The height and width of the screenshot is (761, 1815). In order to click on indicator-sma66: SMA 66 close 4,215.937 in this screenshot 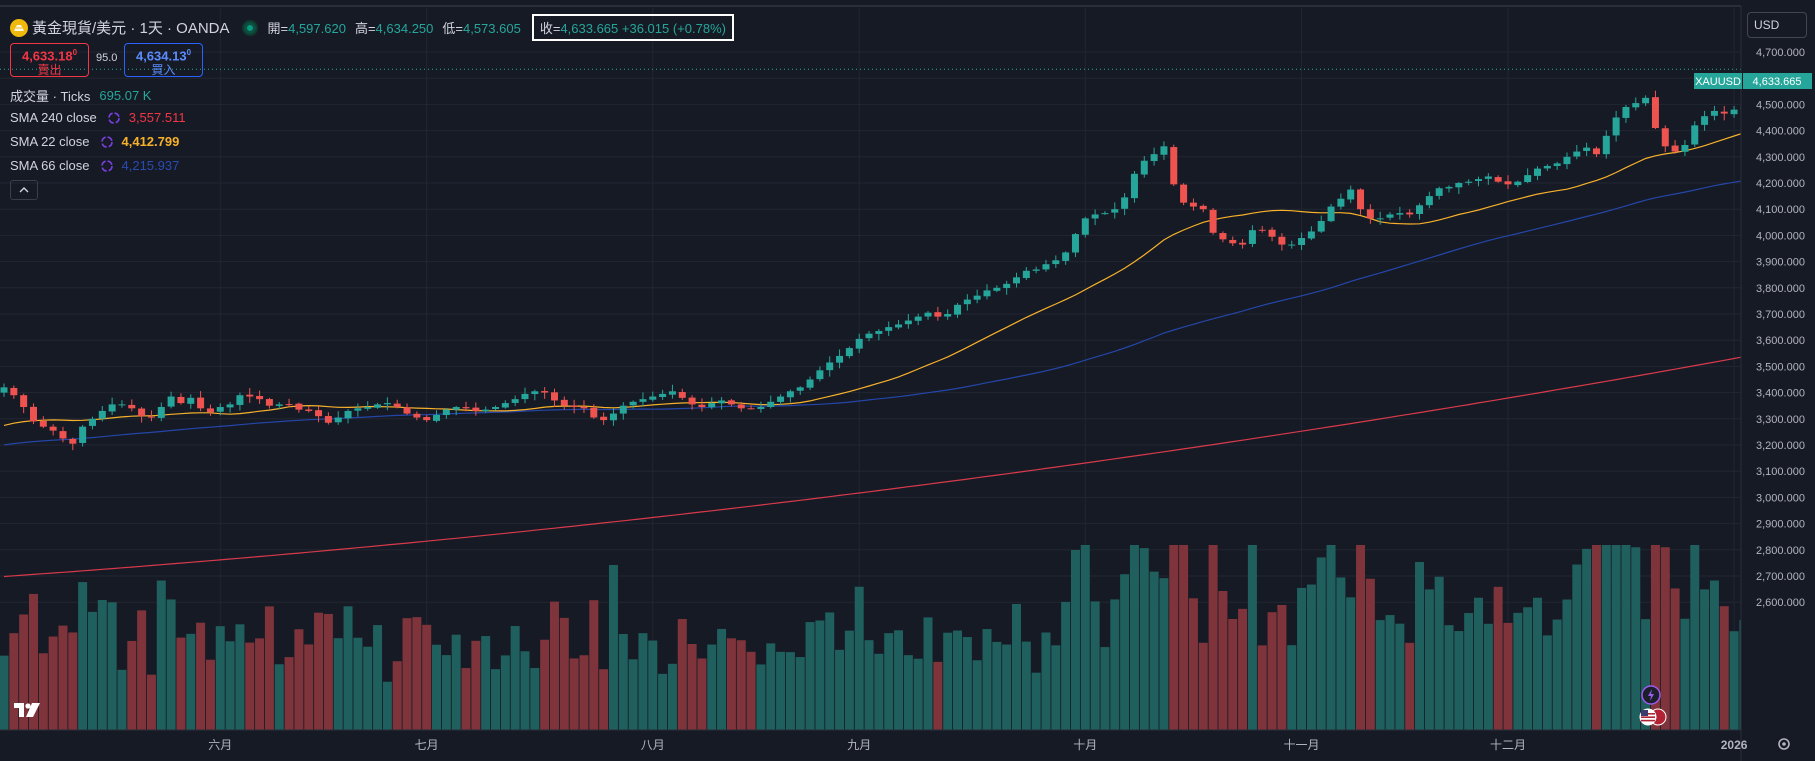, I will do `click(94, 165)`.